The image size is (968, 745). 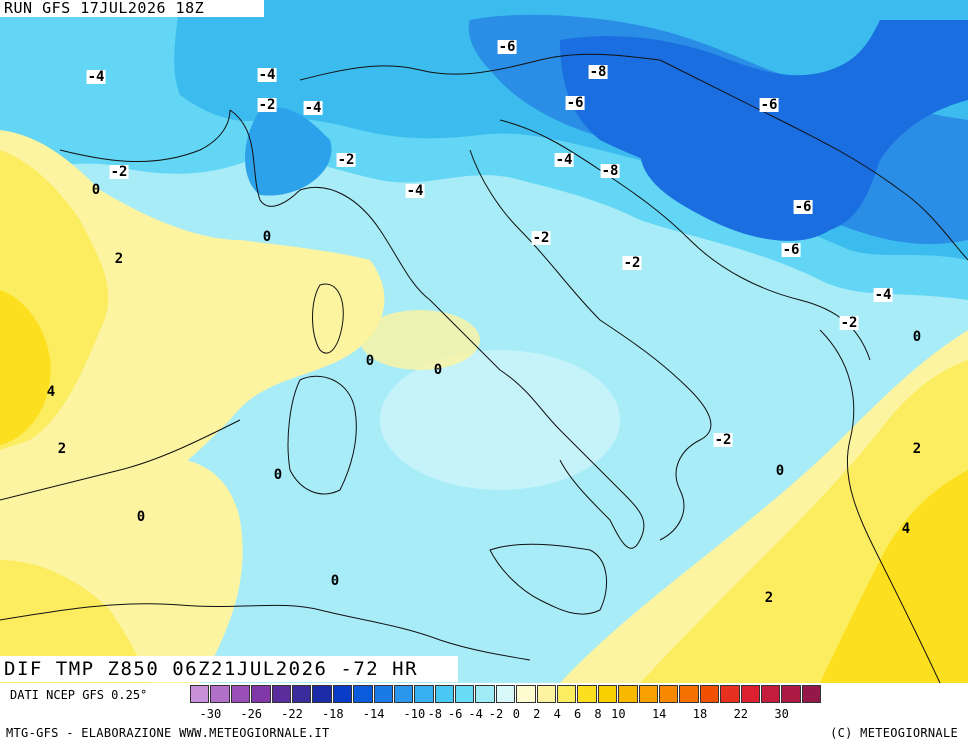 What do you see at coordinates (618, 714) in the screenshot?
I see `legend-tick-label: 10` at bounding box center [618, 714].